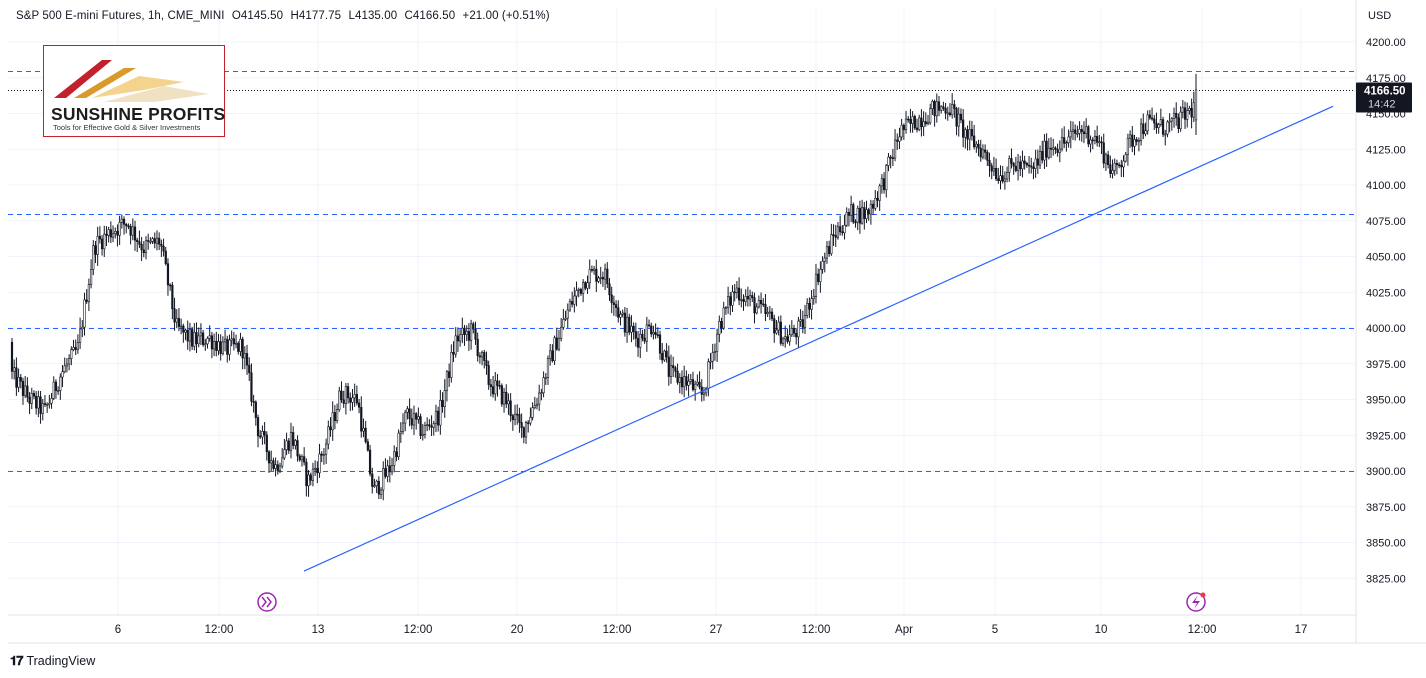 This screenshot has width=1426, height=678. I want to click on lightning-icon, so click(1196, 602).